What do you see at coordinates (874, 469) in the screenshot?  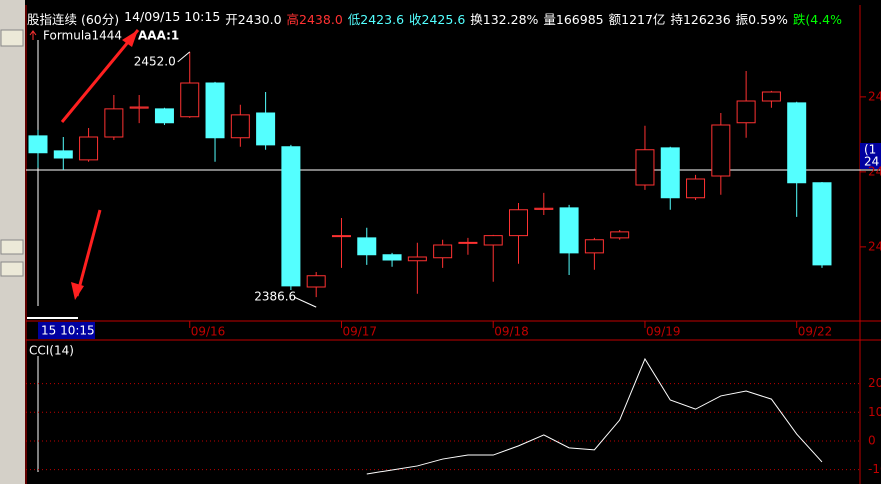 I see `y-tick-label: -100` at bounding box center [874, 469].